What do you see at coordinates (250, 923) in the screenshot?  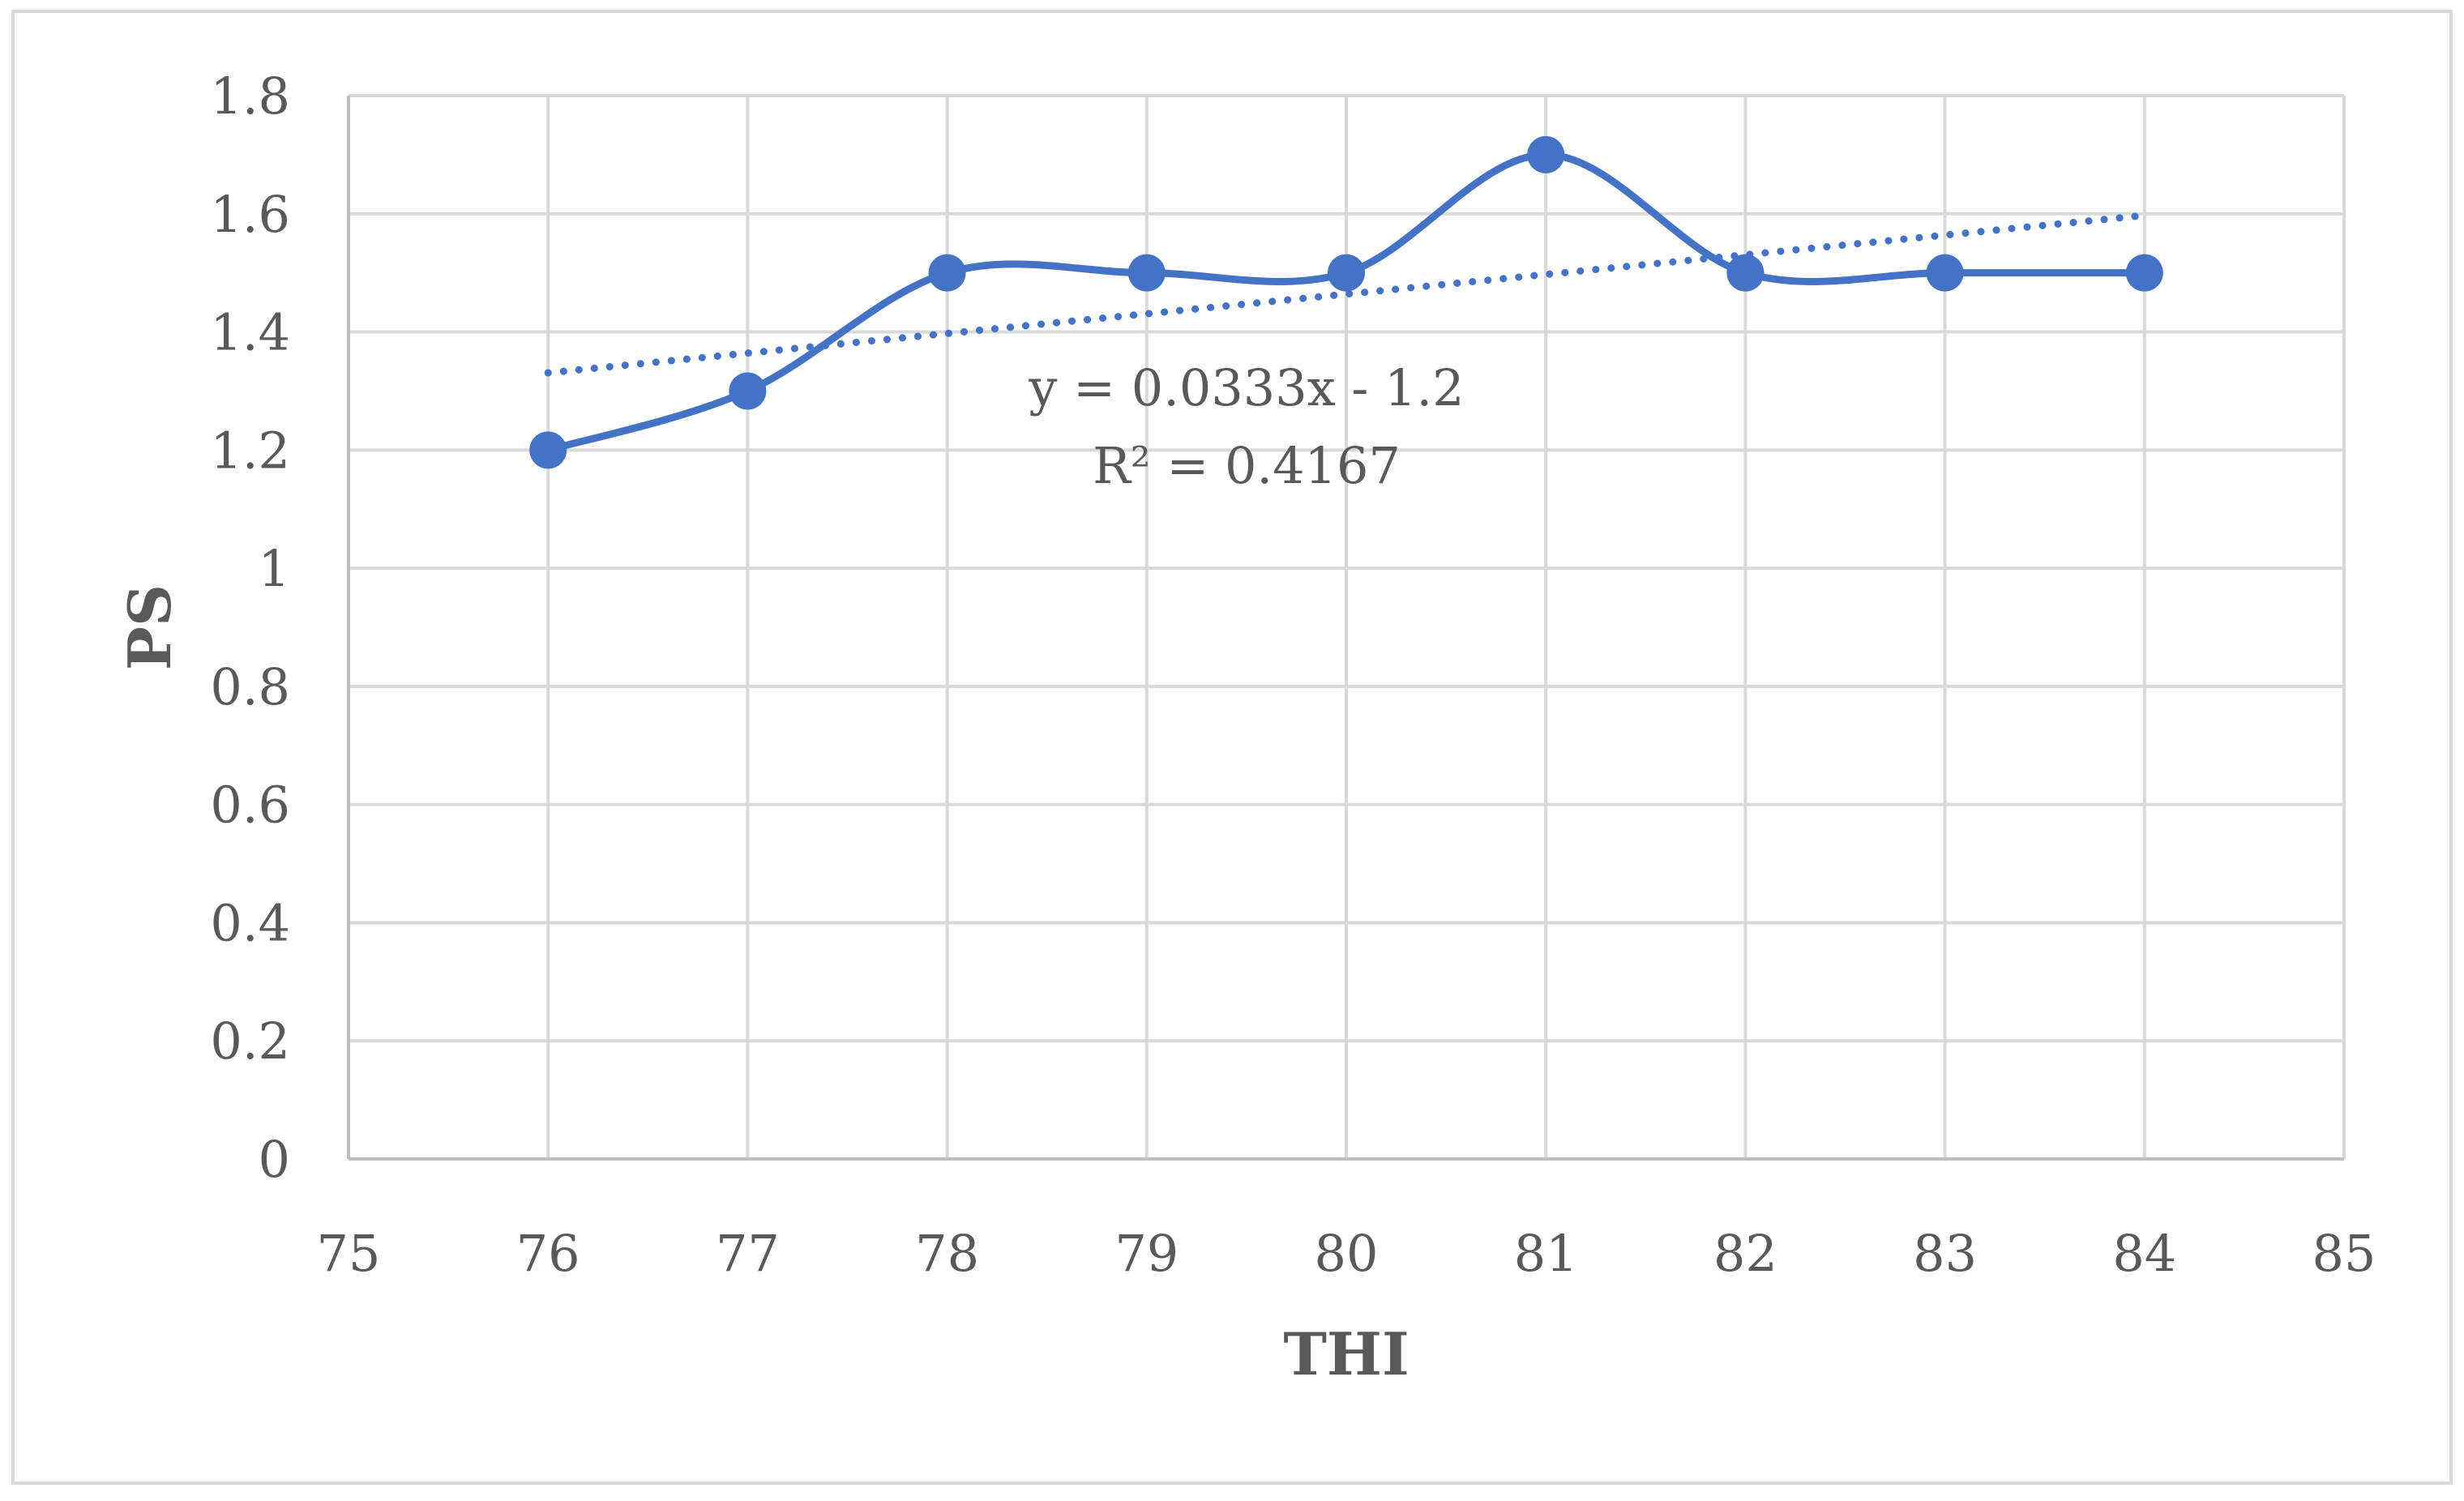 I see `y-tick-label: 0.4` at bounding box center [250, 923].